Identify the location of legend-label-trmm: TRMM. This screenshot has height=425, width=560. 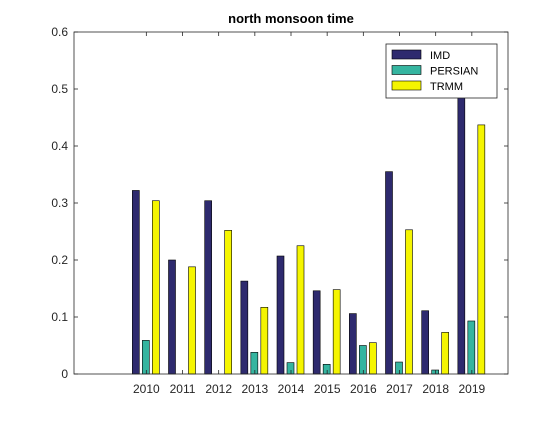
(446, 87).